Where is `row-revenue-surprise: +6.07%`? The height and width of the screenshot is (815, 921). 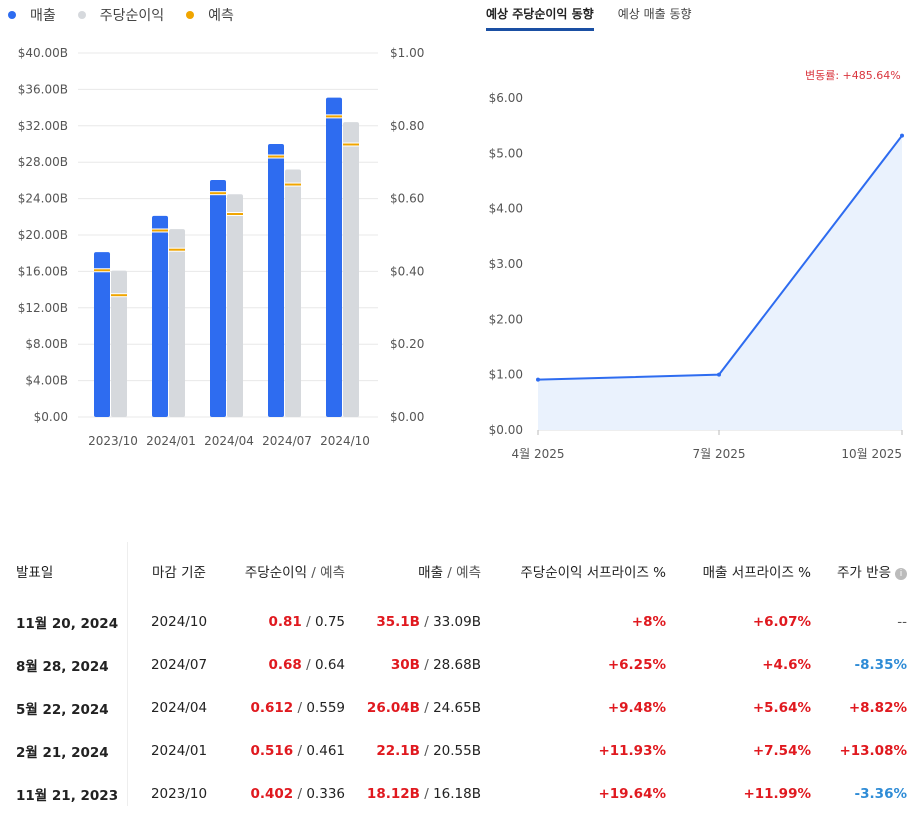 row-revenue-surprise: +6.07% is located at coordinates (781, 621).